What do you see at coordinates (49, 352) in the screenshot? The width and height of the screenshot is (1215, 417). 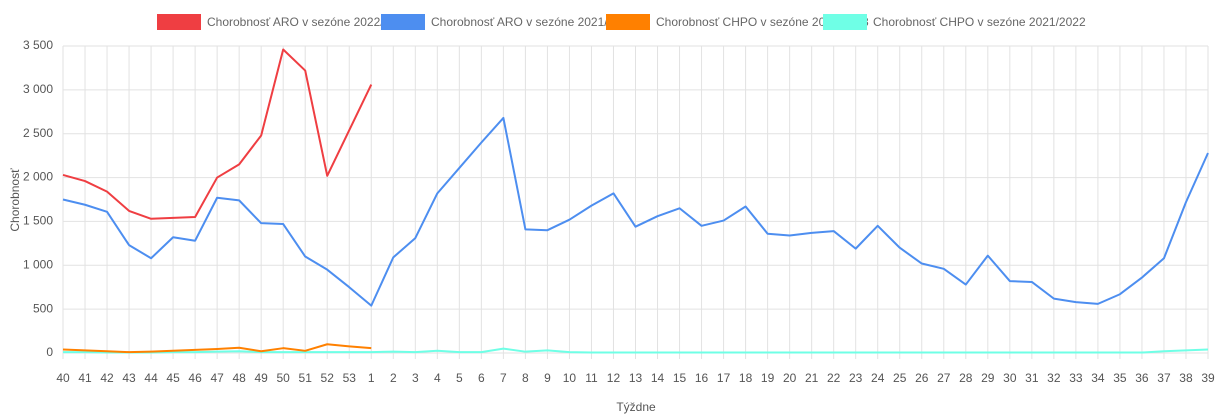 I see `y-tick-label: 0` at bounding box center [49, 352].